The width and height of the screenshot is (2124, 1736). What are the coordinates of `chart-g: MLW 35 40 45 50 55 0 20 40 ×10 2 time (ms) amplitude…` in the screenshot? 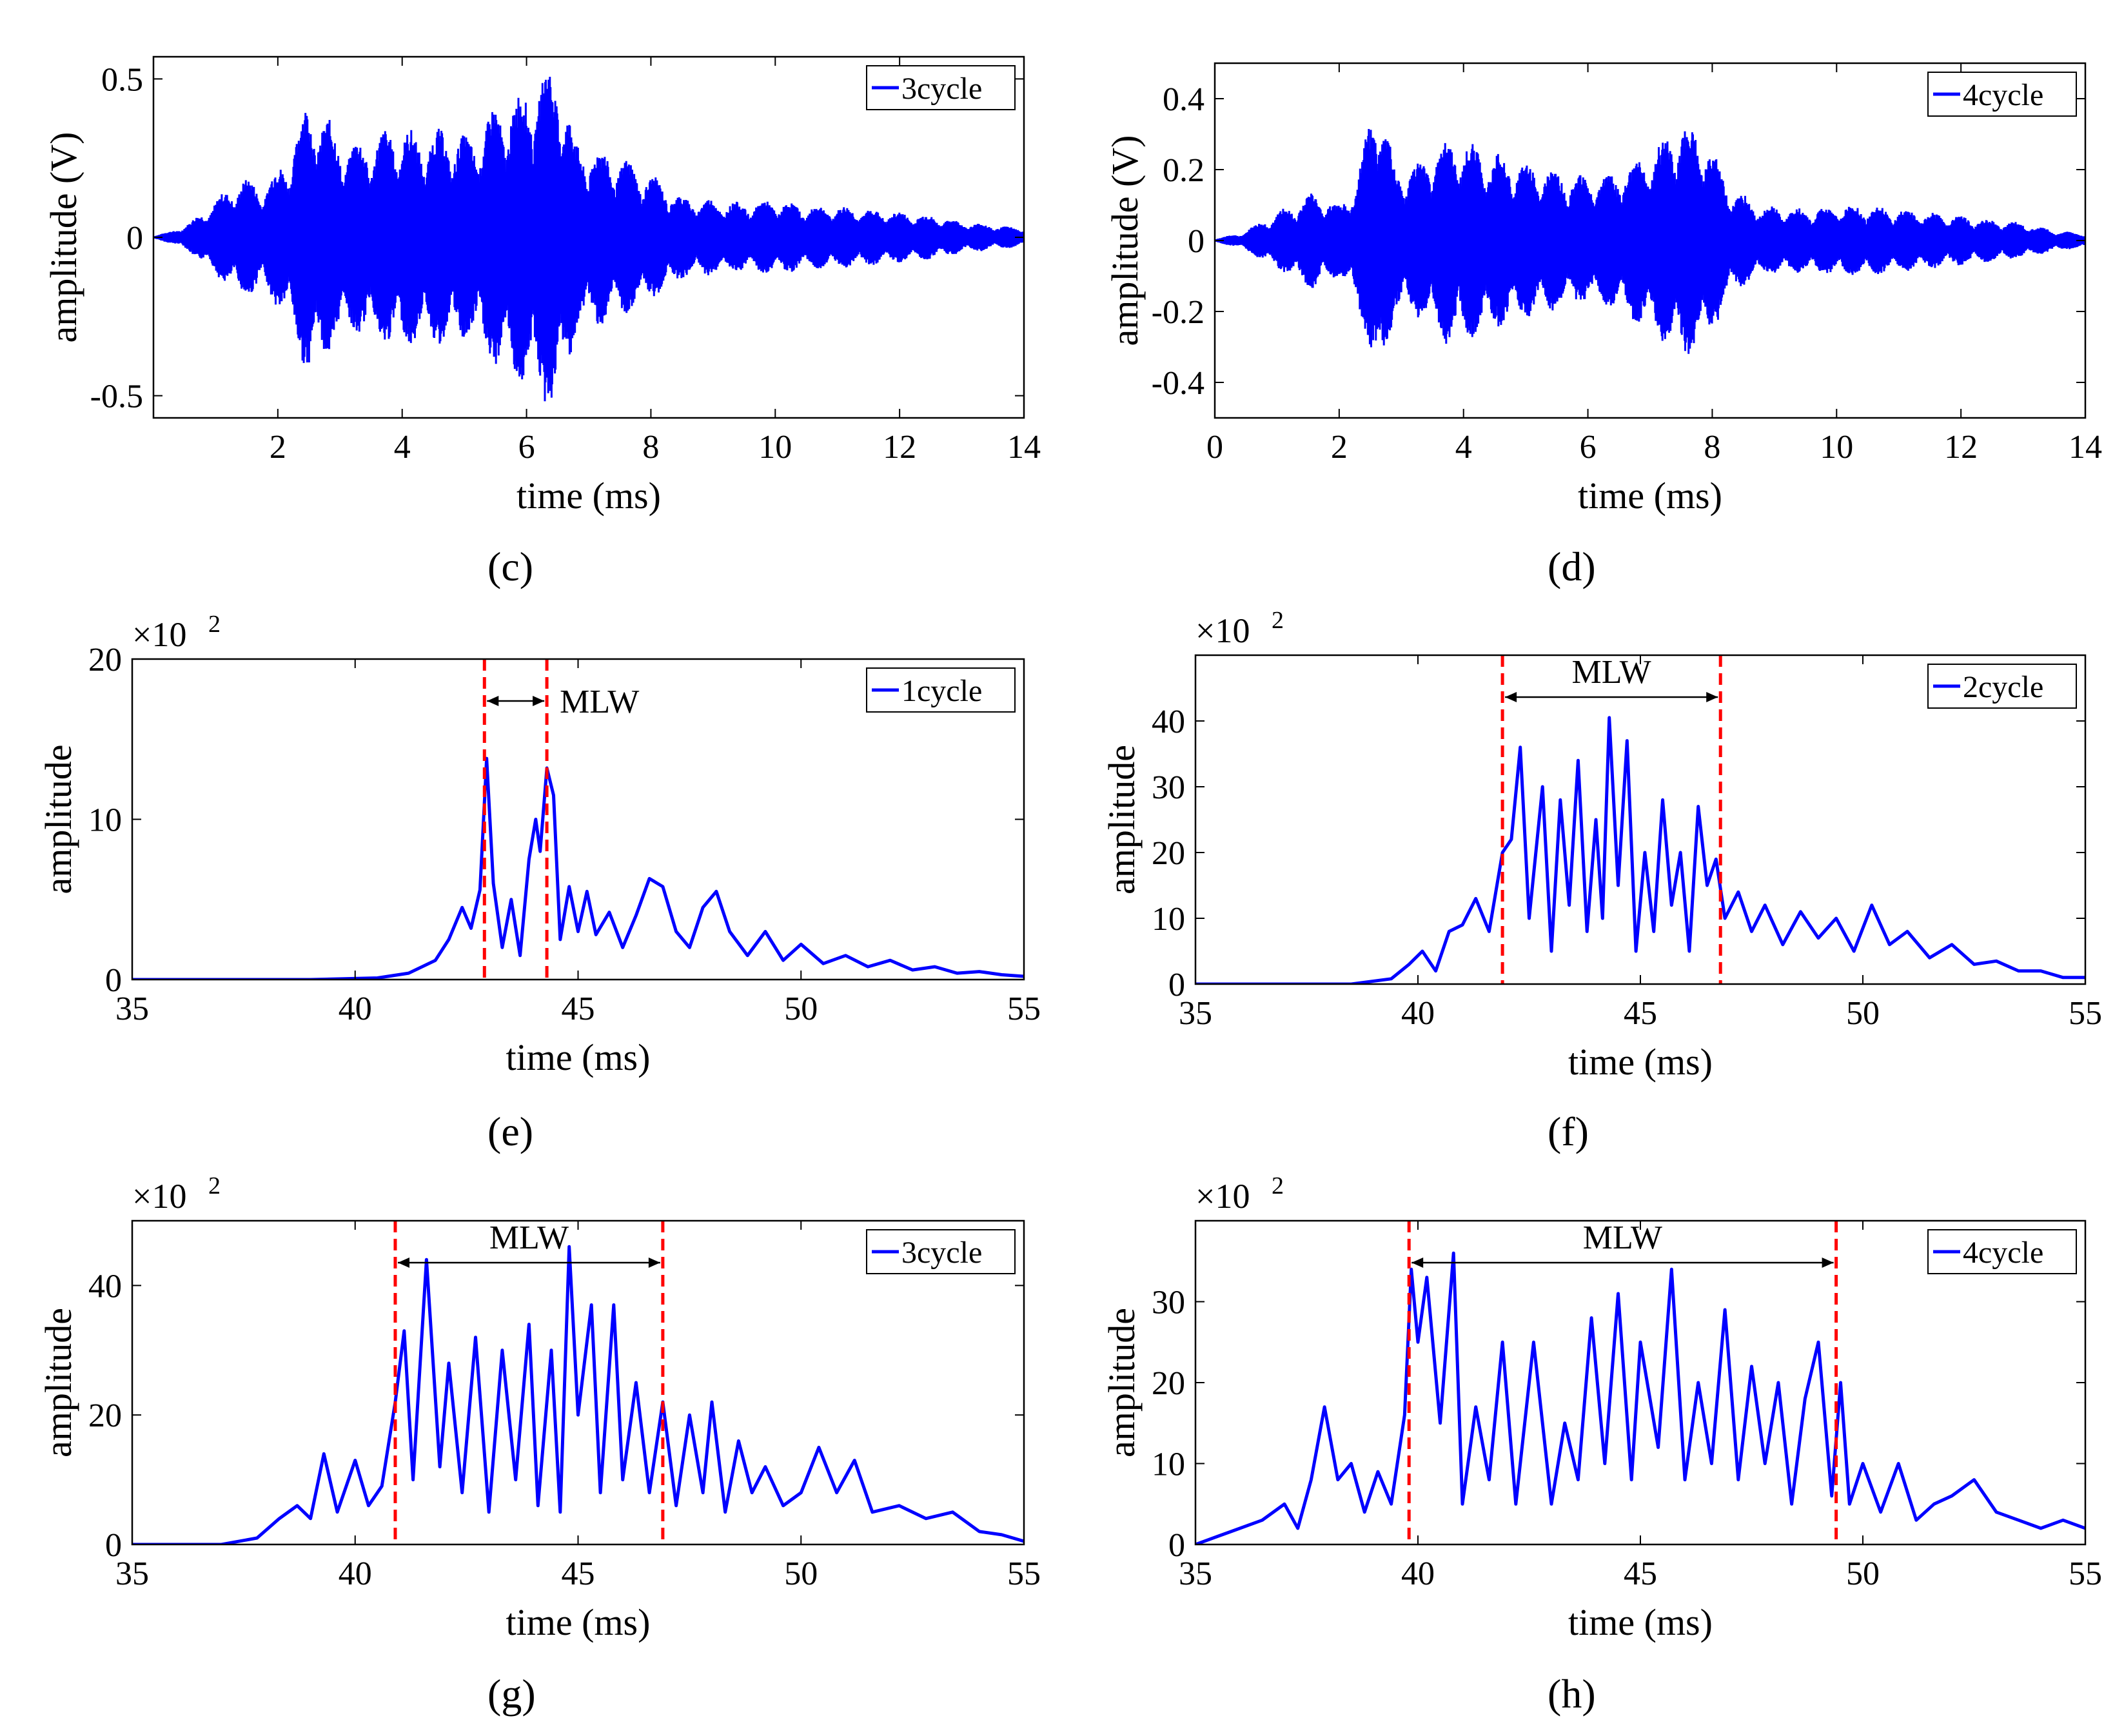 It's located at (539, 1407).